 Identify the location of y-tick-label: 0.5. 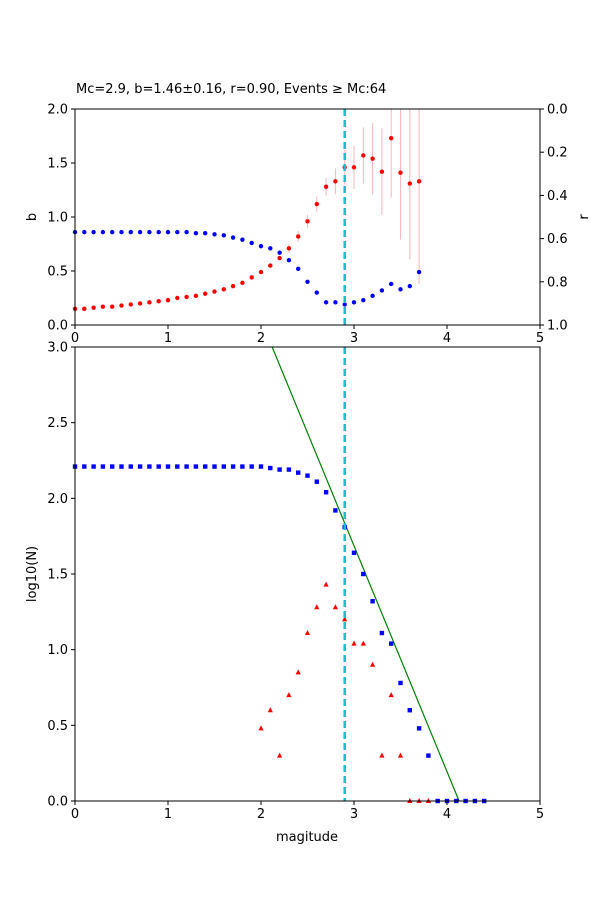
(57, 726).